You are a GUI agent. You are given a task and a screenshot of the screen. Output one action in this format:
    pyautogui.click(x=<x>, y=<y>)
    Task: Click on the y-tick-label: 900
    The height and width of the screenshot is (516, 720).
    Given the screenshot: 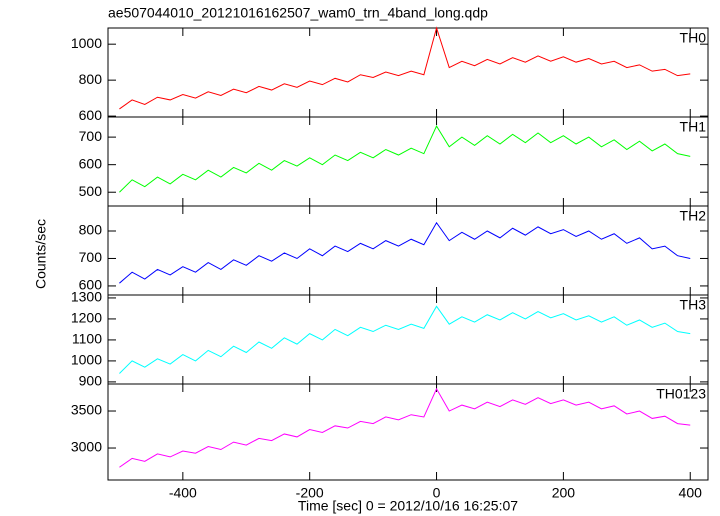 What is the action you would take?
    pyautogui.click(x=91, y=381)
    